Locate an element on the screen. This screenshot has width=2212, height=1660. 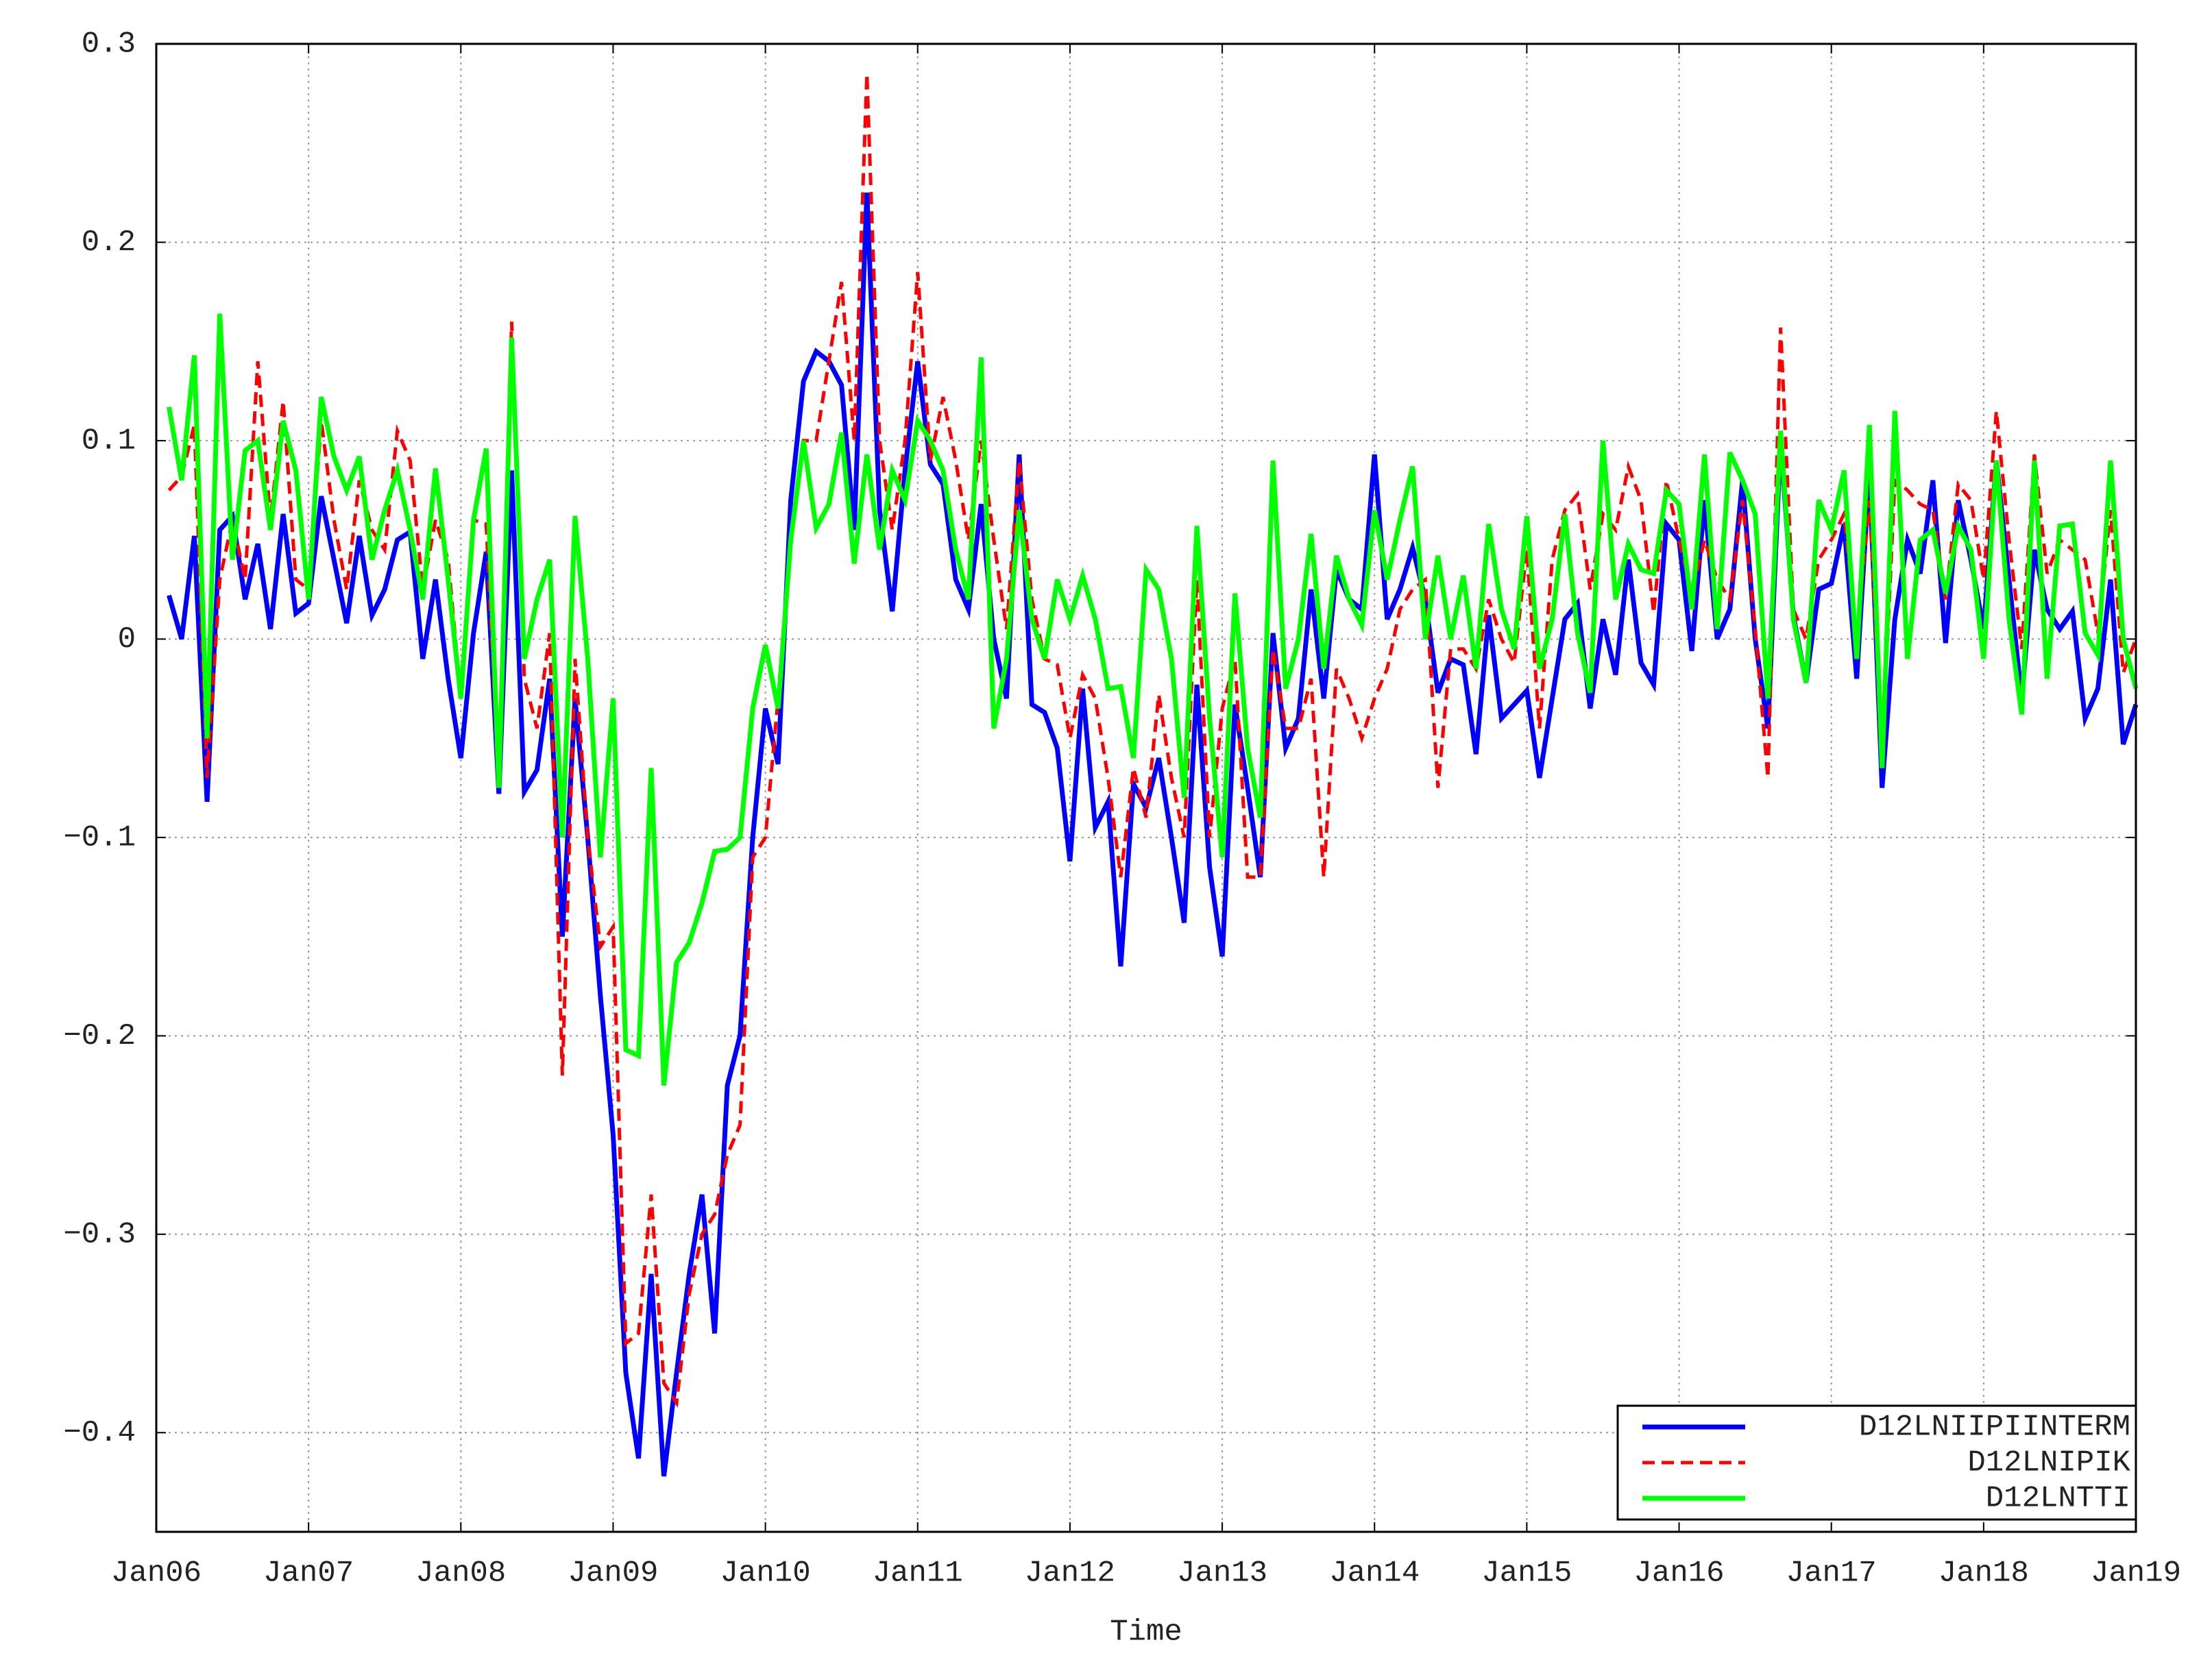
x-tick-label: Jan16 is located at coordinates (1679, 1574).